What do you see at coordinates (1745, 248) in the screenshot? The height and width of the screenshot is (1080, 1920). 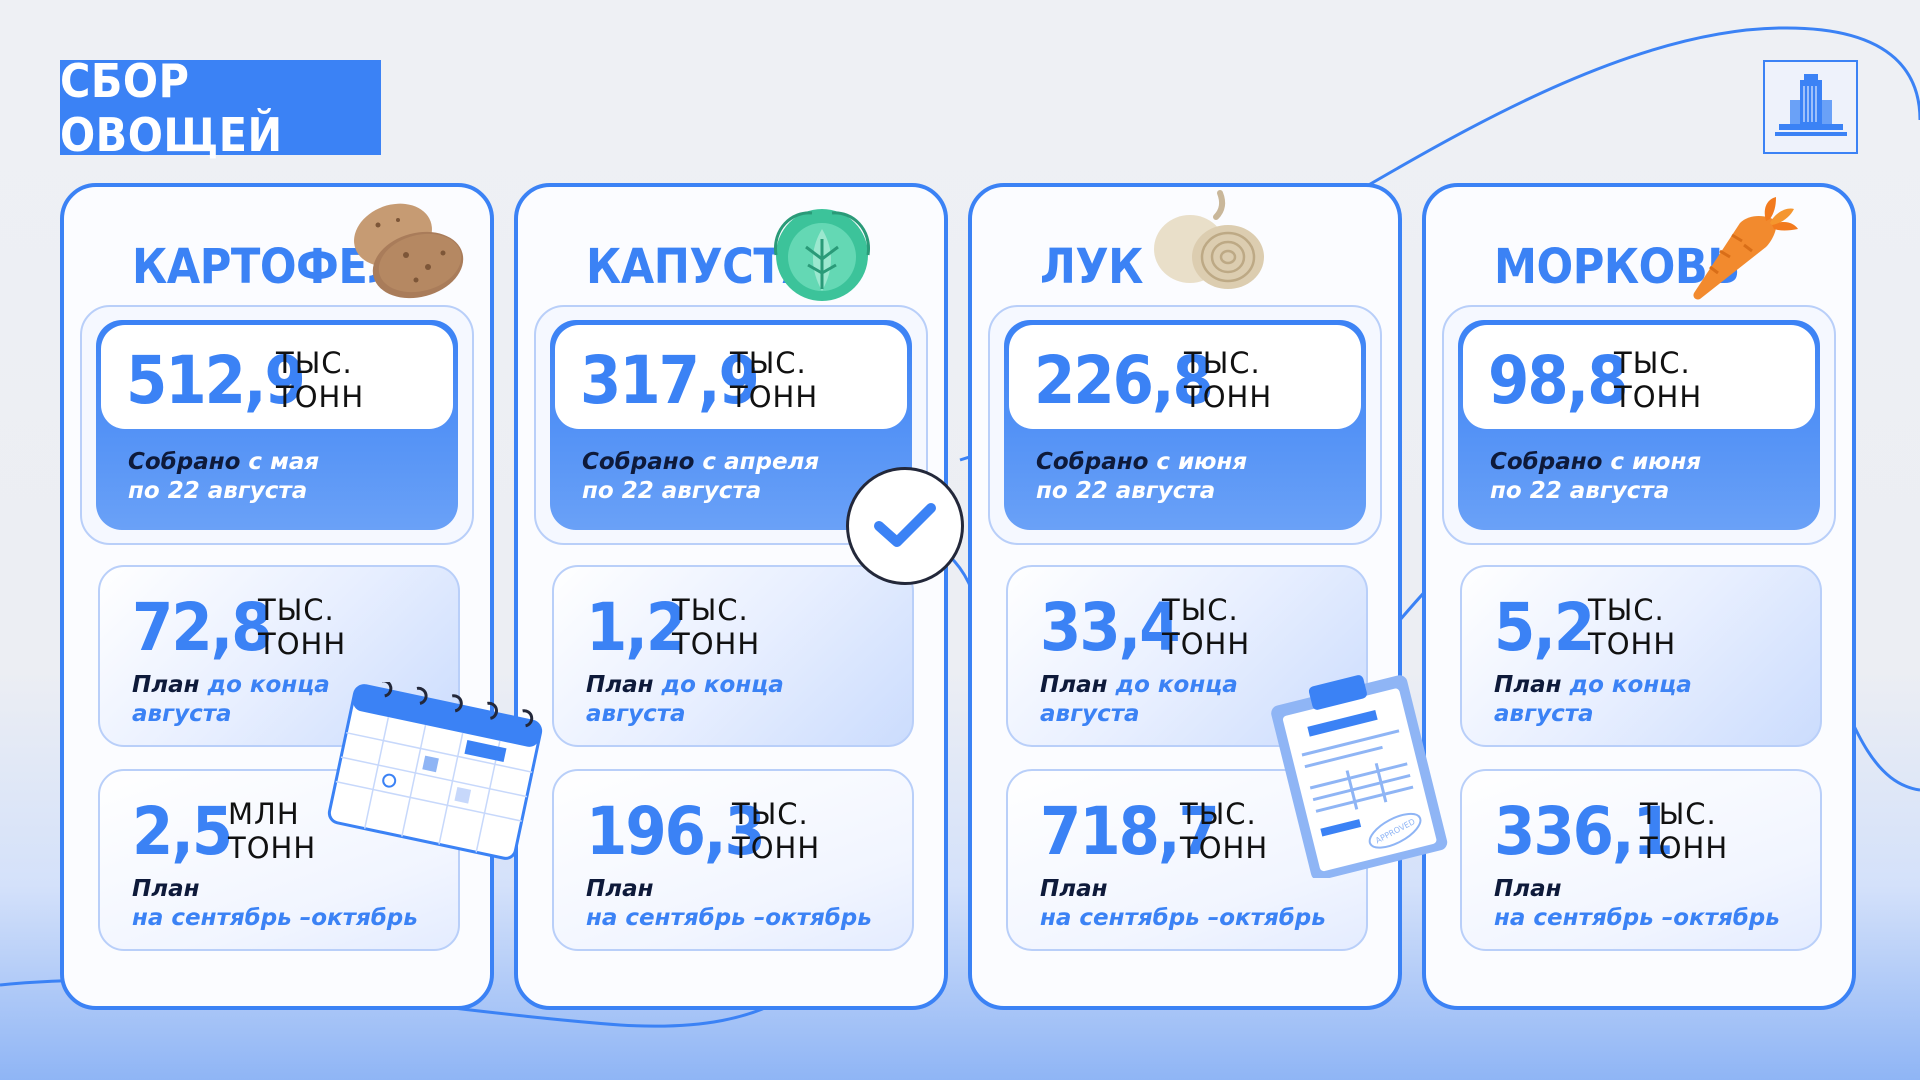 I see `carrot-icon` at bounding box center [1745, 248].